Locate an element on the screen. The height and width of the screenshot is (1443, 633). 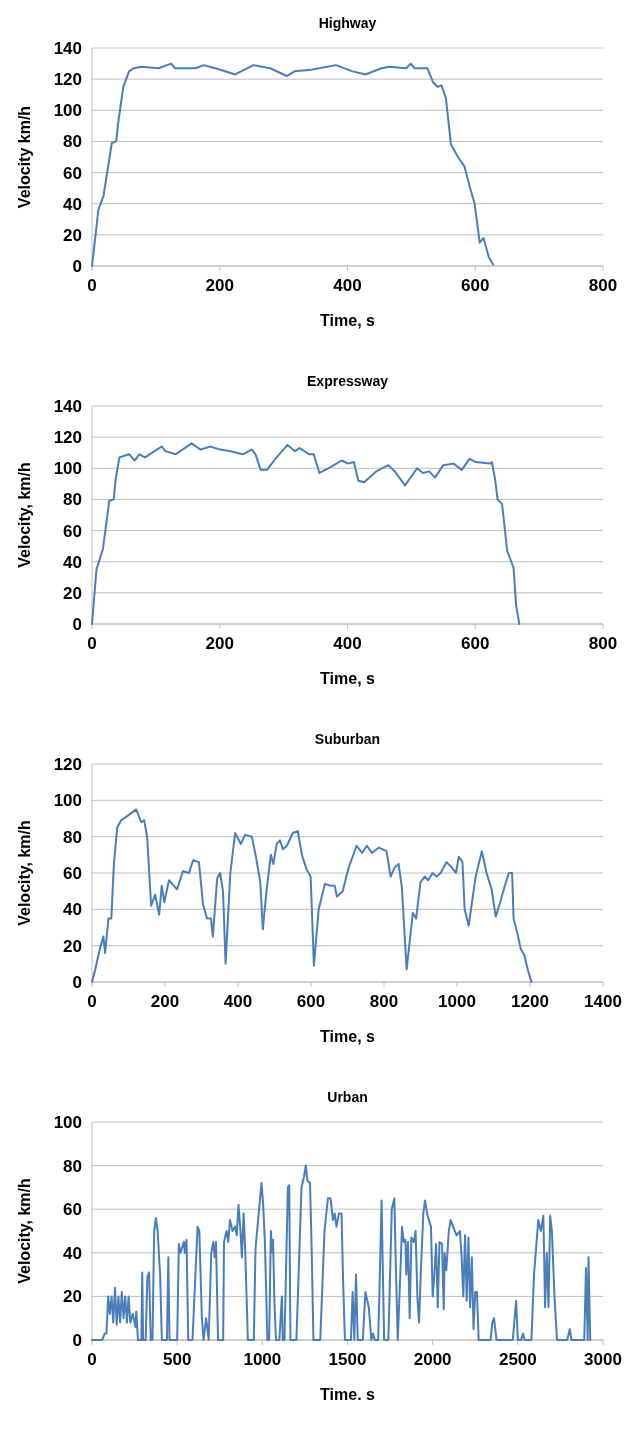
y-axis-title: Velocity km/h is located at coordinates (24, 157).